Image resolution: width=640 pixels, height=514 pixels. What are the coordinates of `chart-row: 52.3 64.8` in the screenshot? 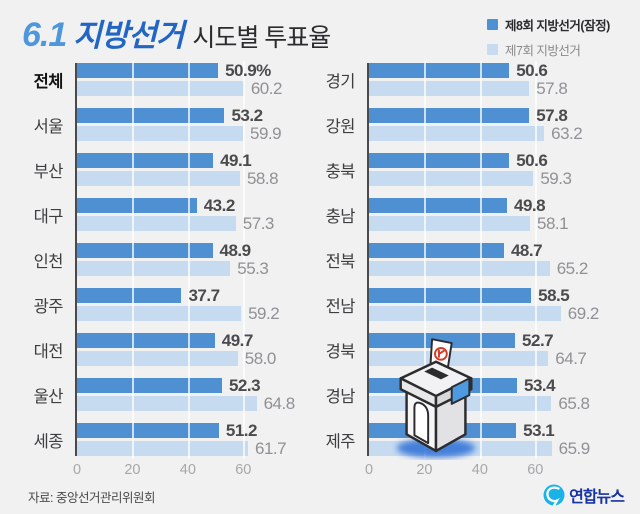 It's located at (186, 394).